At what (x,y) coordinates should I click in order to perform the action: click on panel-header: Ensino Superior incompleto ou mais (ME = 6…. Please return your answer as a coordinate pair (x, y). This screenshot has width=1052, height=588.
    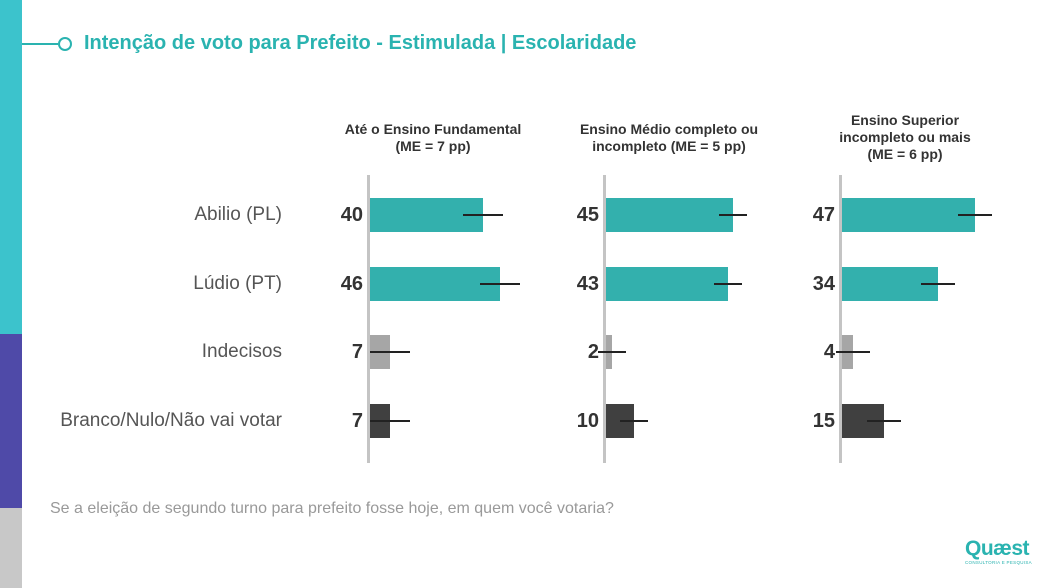
    Looking at the image, I should click on (905, 137).